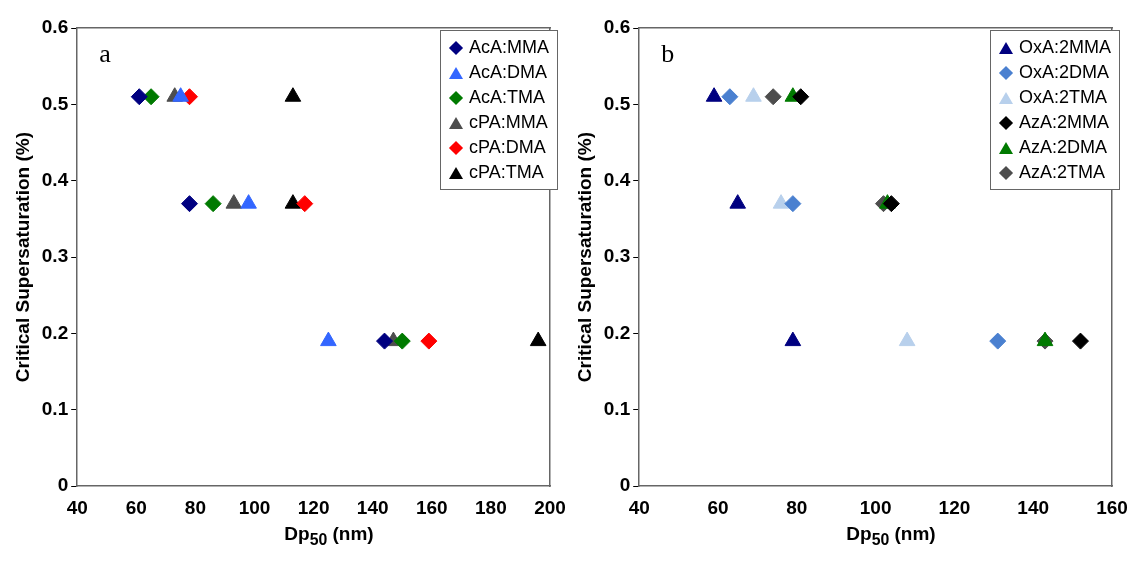  Describe the element at coordinates (1064, 72) in the screenshot. I see `legend-label: OxA:2DMA` at that location.